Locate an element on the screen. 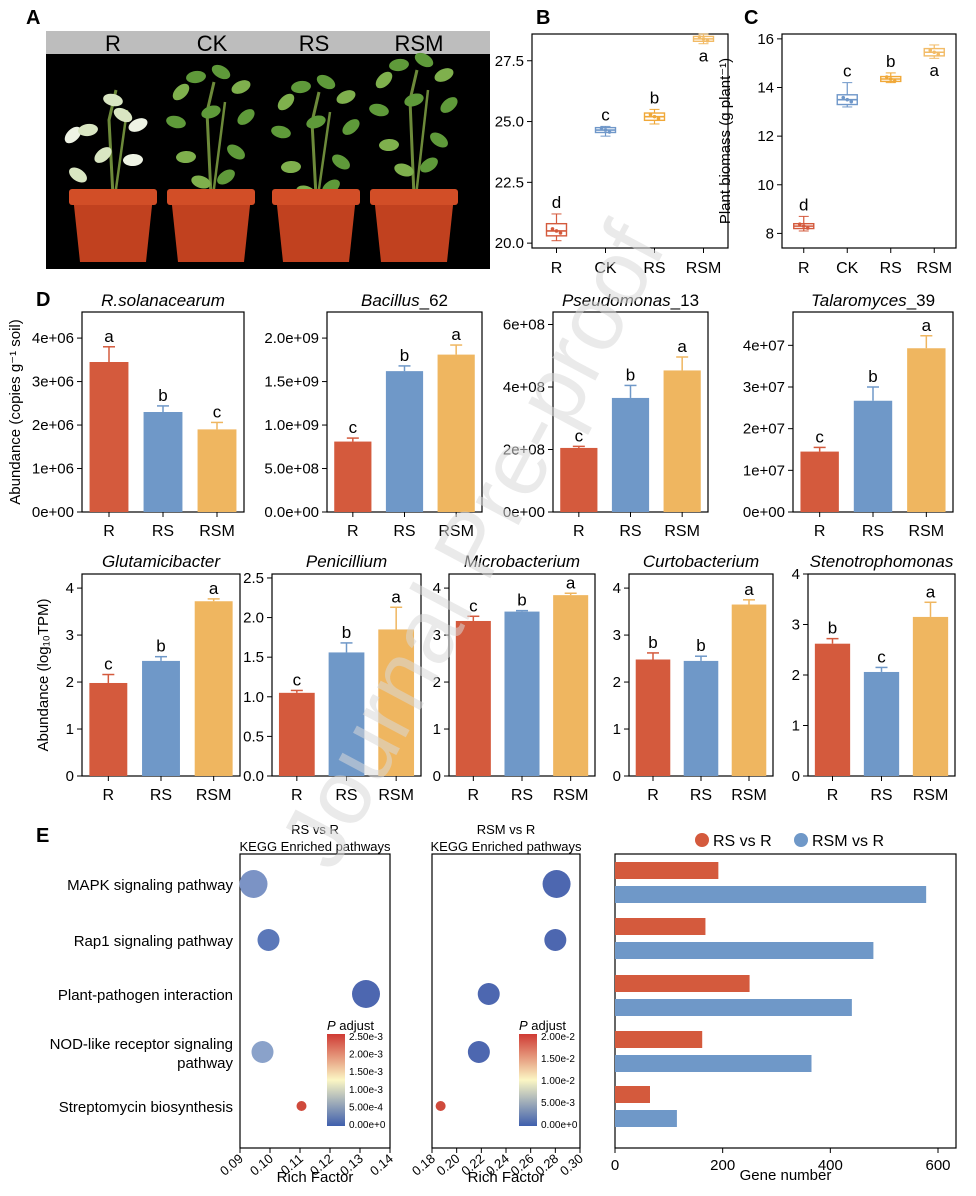  title-genus: Bacillus is located at coordinates (390, 300).